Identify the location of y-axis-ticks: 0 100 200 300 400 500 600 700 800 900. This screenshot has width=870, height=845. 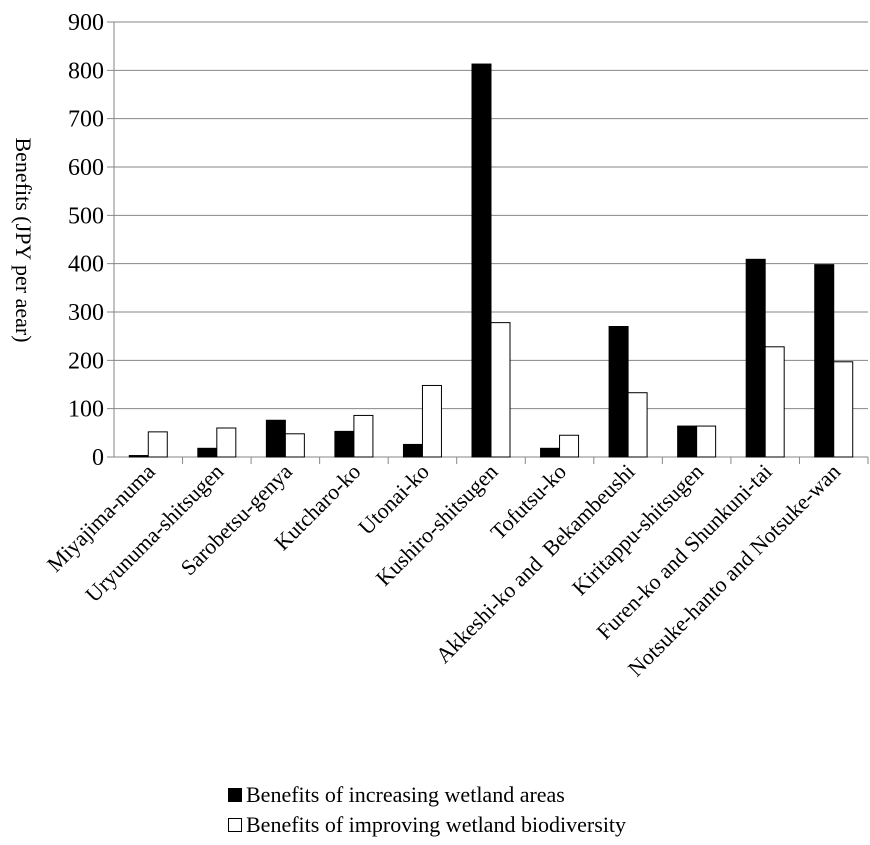
(86, 240).